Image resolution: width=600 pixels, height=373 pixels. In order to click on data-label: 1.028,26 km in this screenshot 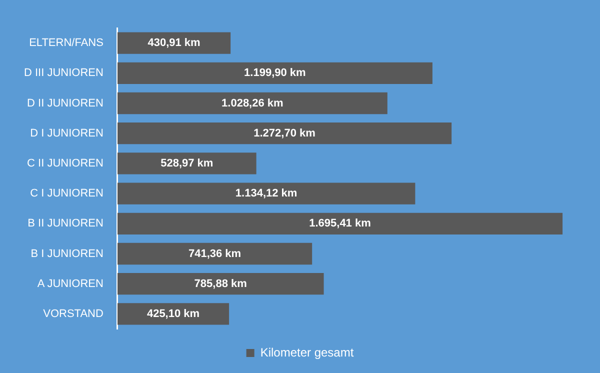, I will do `click(253, 103)`.